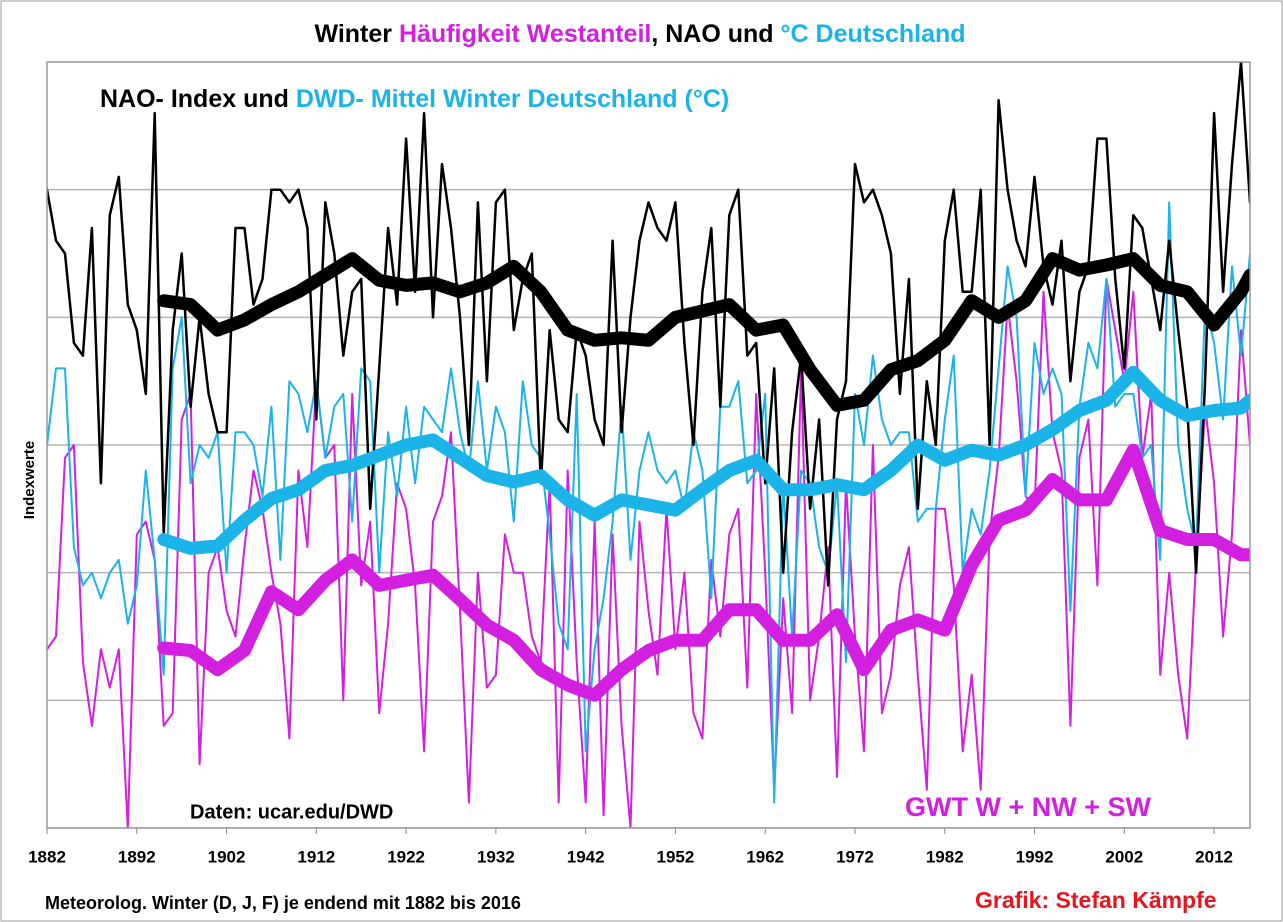 This screenshot has width=1283, height=922. Describe the element at coordinates (676, 856) in the screenshot. I see `x-tick-label: 1952` at that location.